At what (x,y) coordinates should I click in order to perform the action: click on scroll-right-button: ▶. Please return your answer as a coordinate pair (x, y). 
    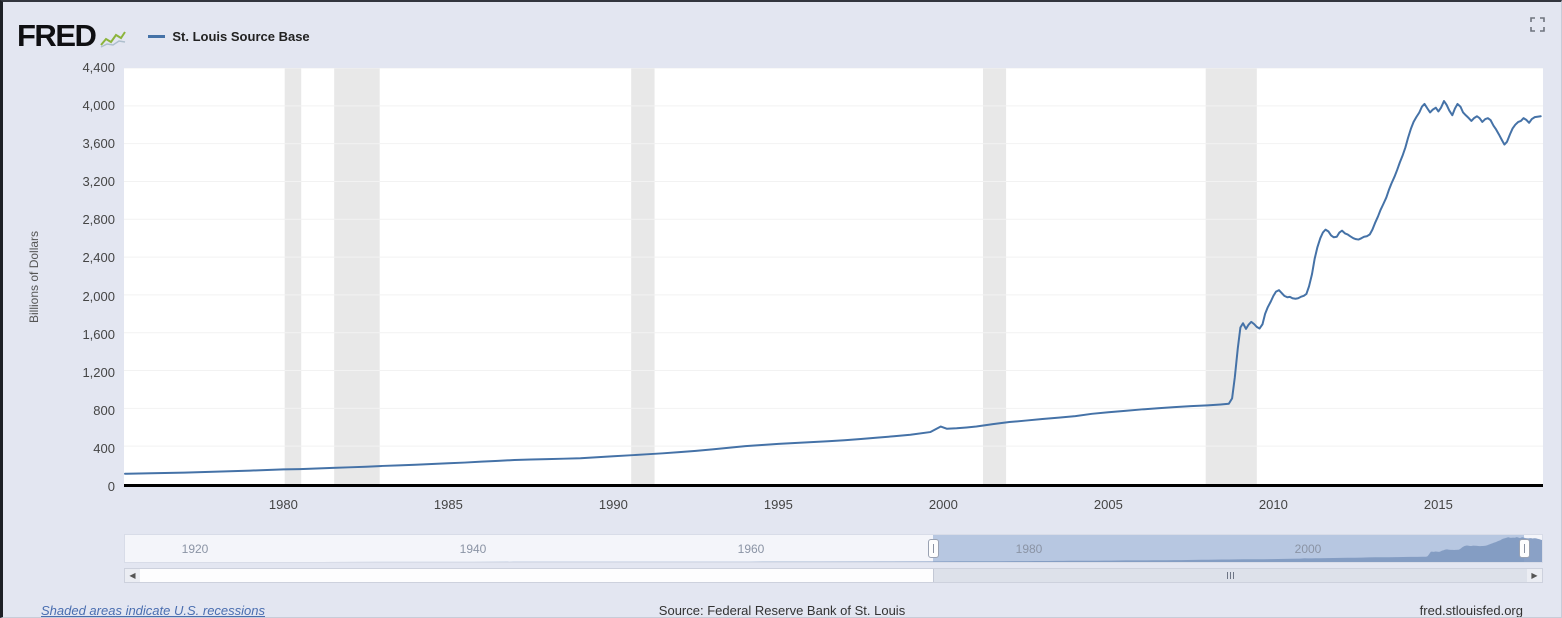
    Looking at the image, I should click on (1534, 575).